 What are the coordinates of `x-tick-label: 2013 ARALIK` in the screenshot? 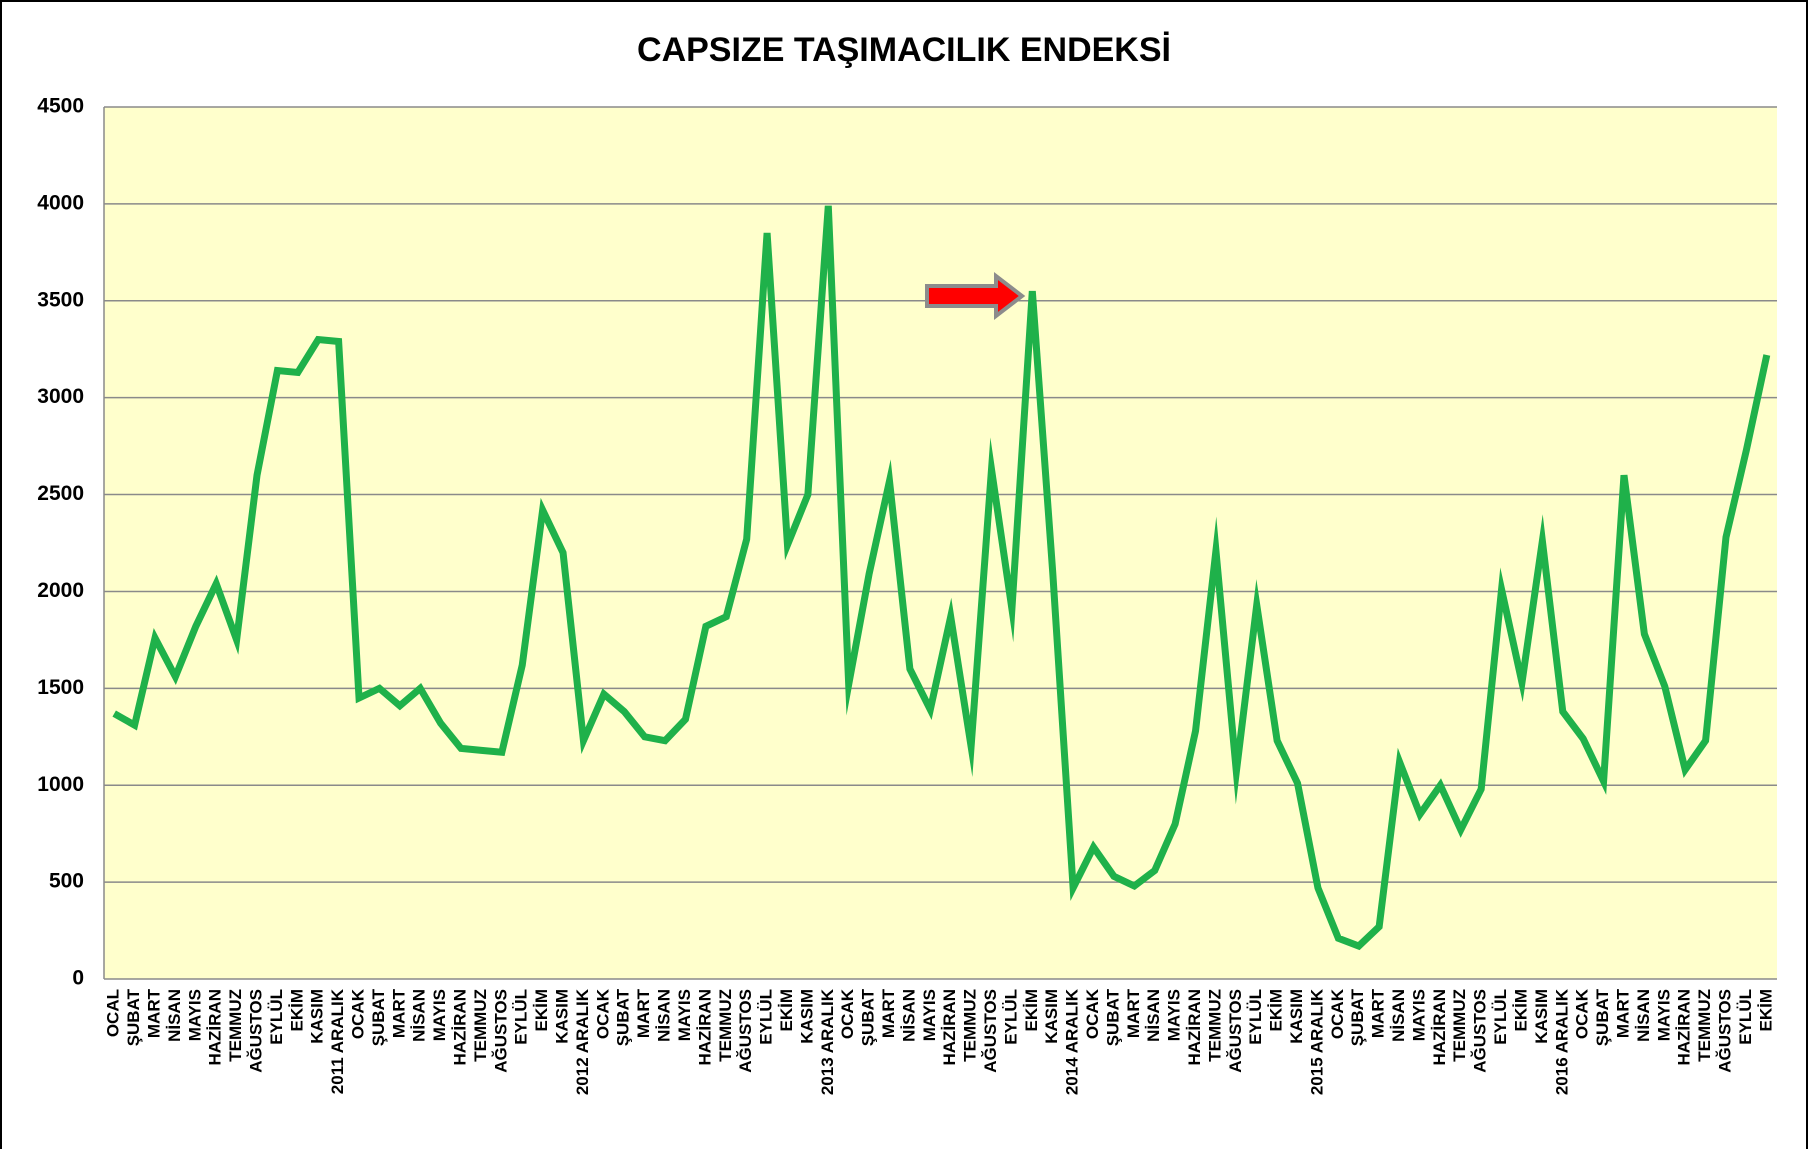 It's located at (827, 1041).